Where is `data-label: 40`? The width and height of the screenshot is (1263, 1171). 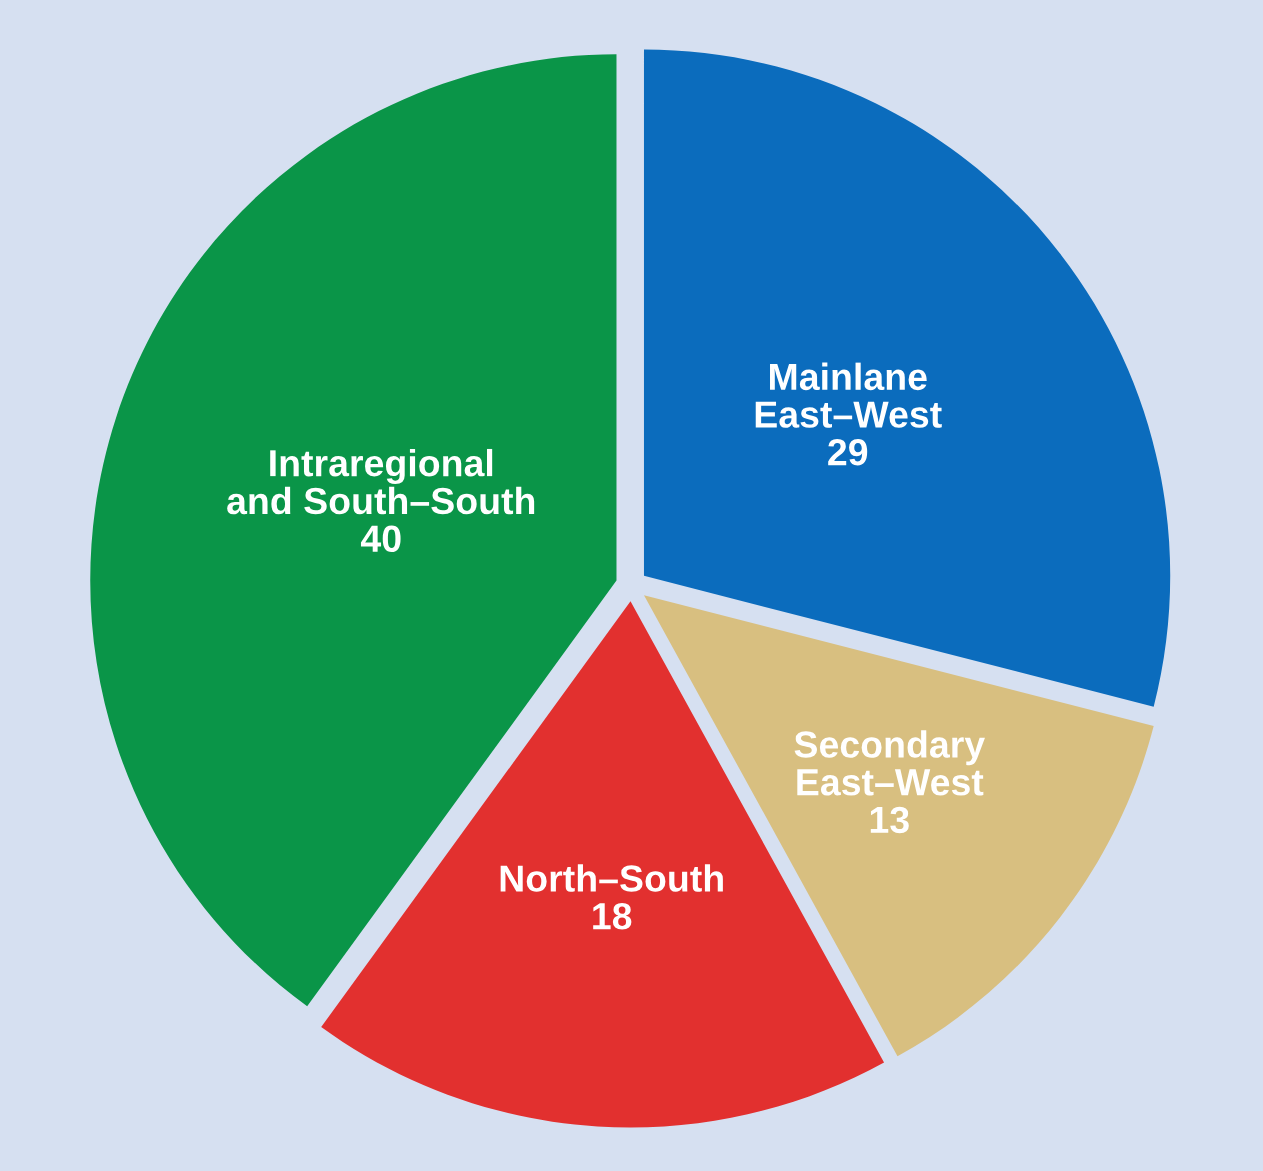
data-label: 40 is located at coordinates (380, 539).